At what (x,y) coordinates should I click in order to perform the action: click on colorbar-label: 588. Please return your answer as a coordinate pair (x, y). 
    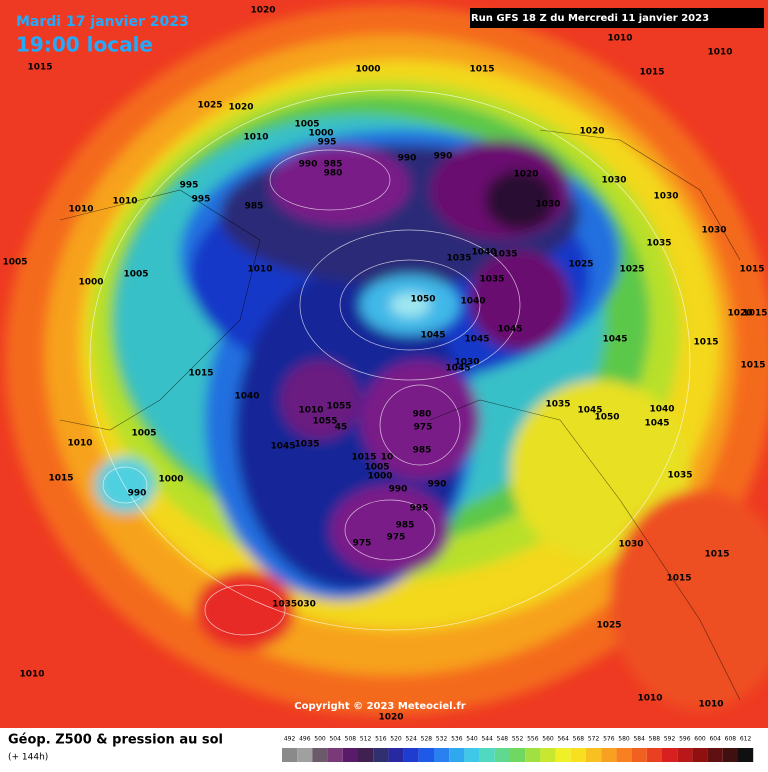
    Looking at the image, I should click on (655, 739).